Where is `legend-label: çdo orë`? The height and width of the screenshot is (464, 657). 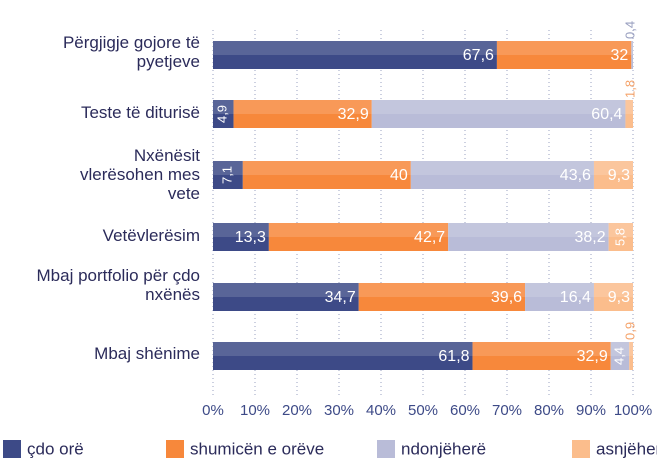
legend-label: çdo orë is located at coordinates (55, 448).